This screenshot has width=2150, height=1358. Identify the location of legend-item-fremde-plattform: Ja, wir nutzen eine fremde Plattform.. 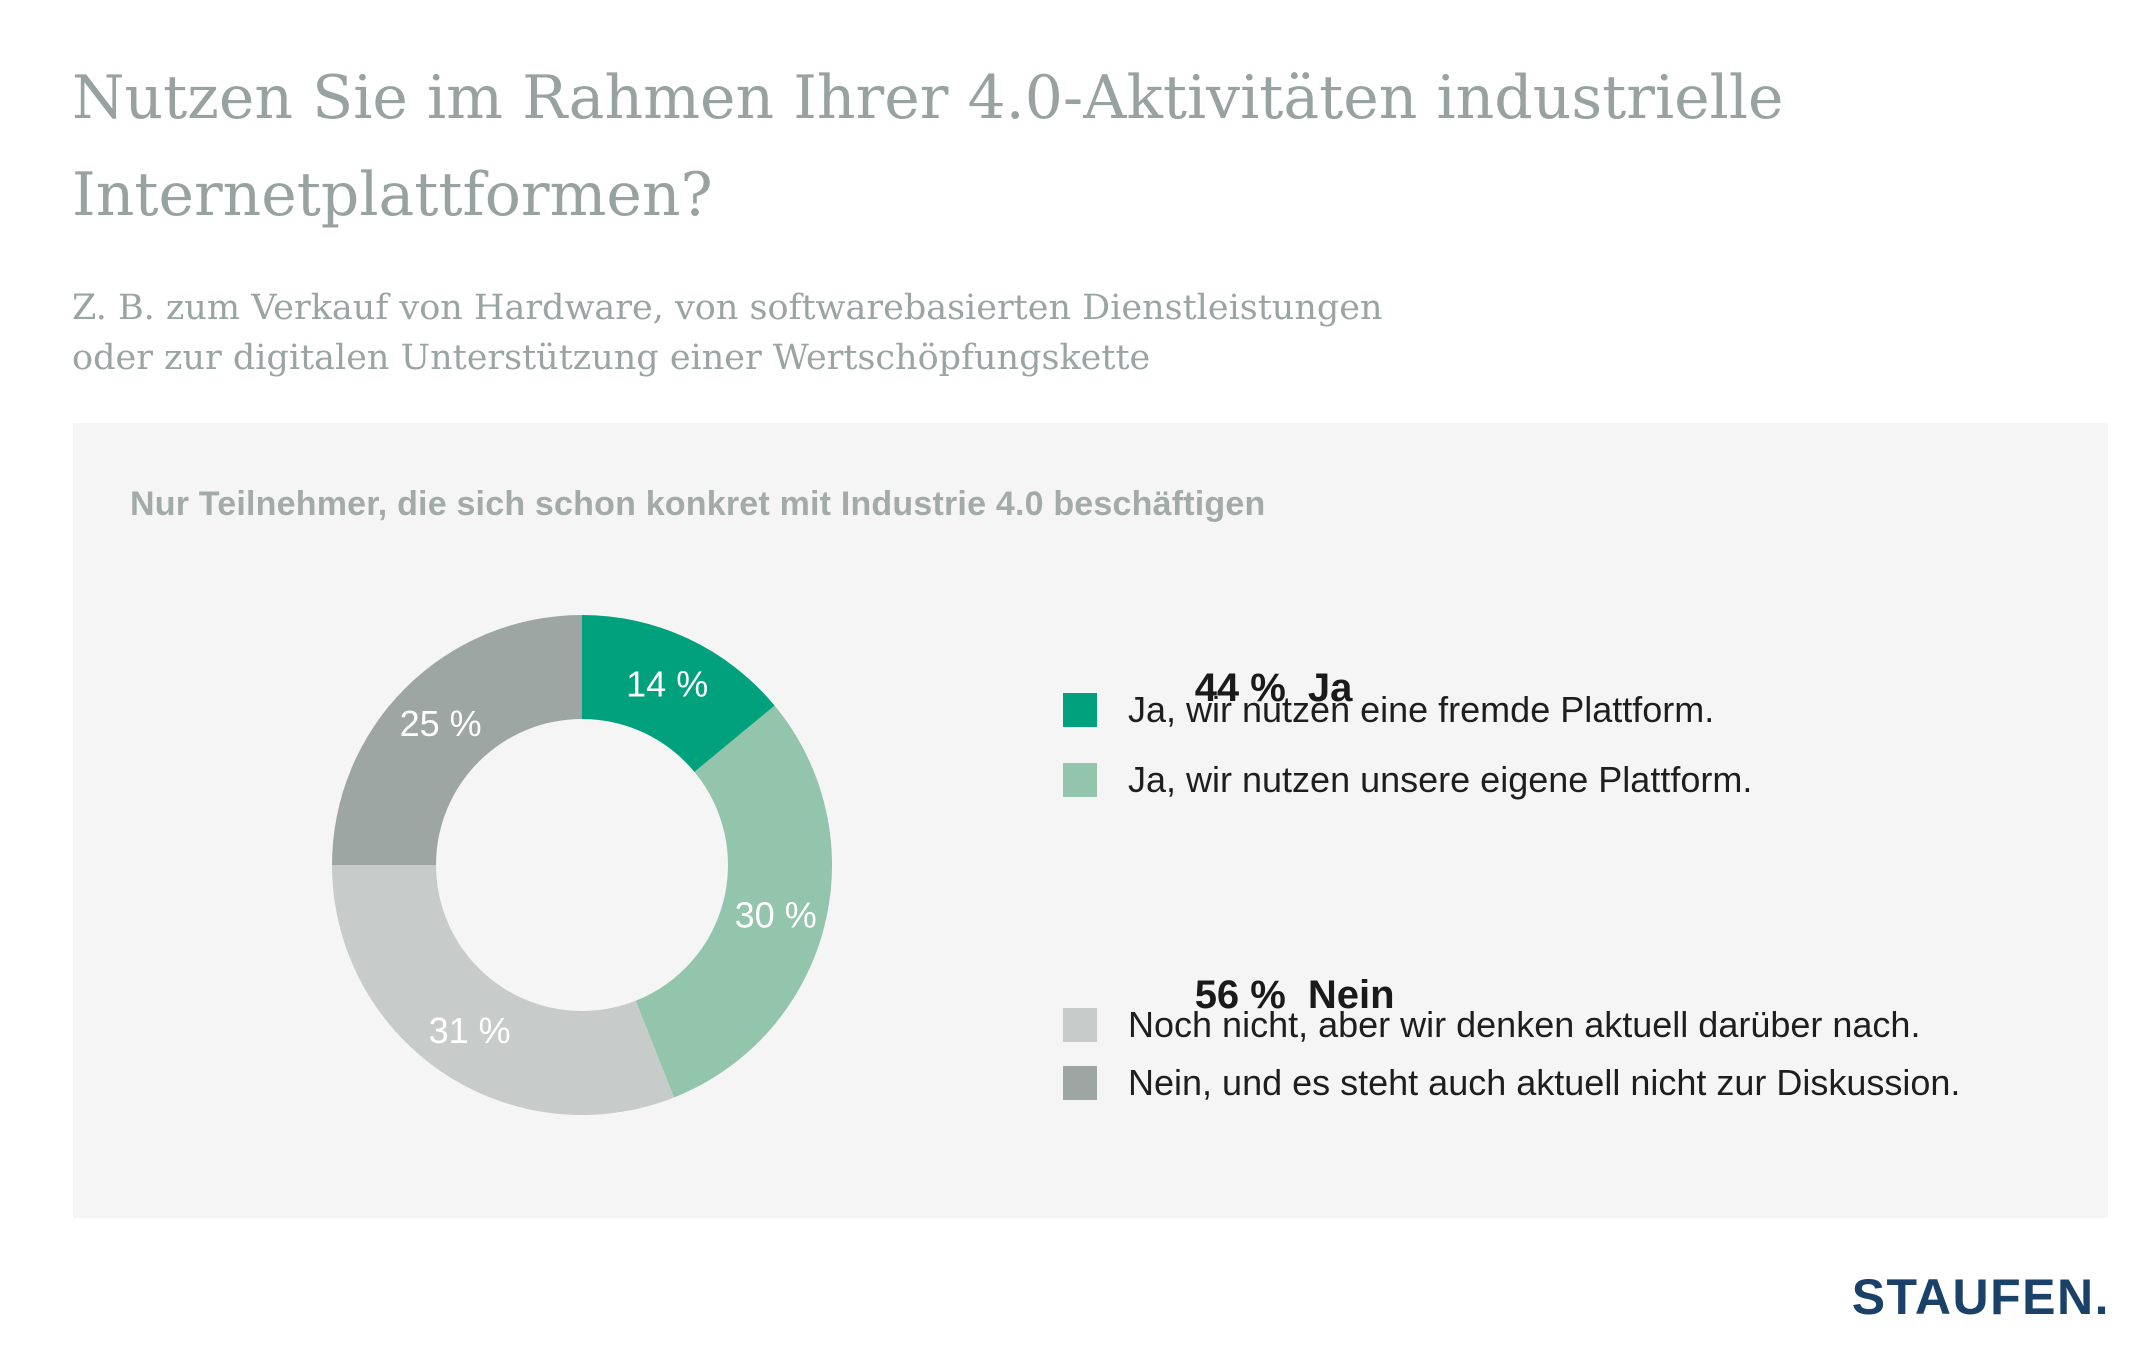
(1388, 710).